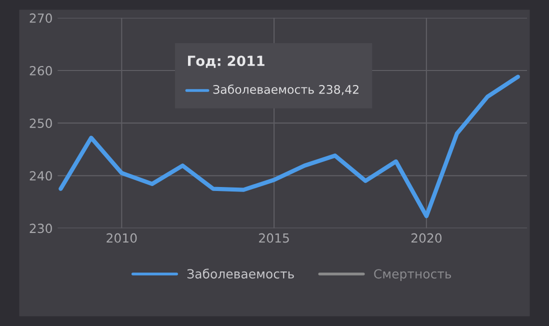 This screenshot has width=549, height=326. What do you see at coordinates (41, 176) in the screenshot?
I see `y-tick-label: 240` at bounding box center [41, 176].